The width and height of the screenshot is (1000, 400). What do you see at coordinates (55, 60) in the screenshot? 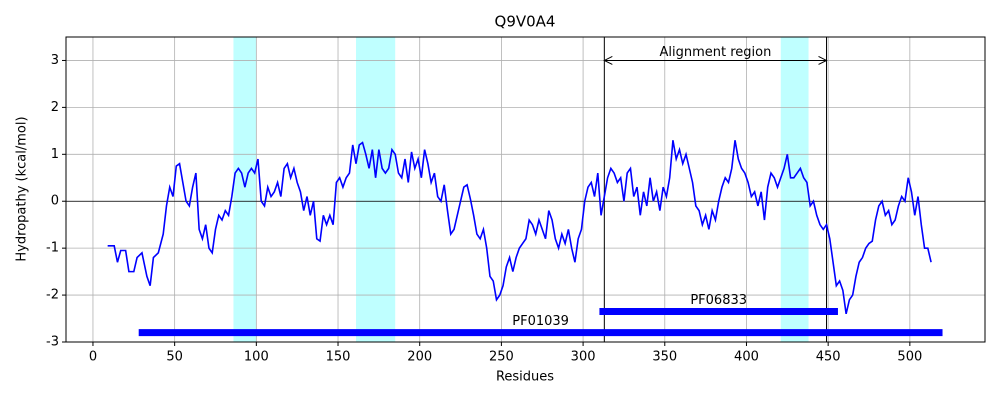
I see `y-tick-label: 3` at bounding box center [55, 60].